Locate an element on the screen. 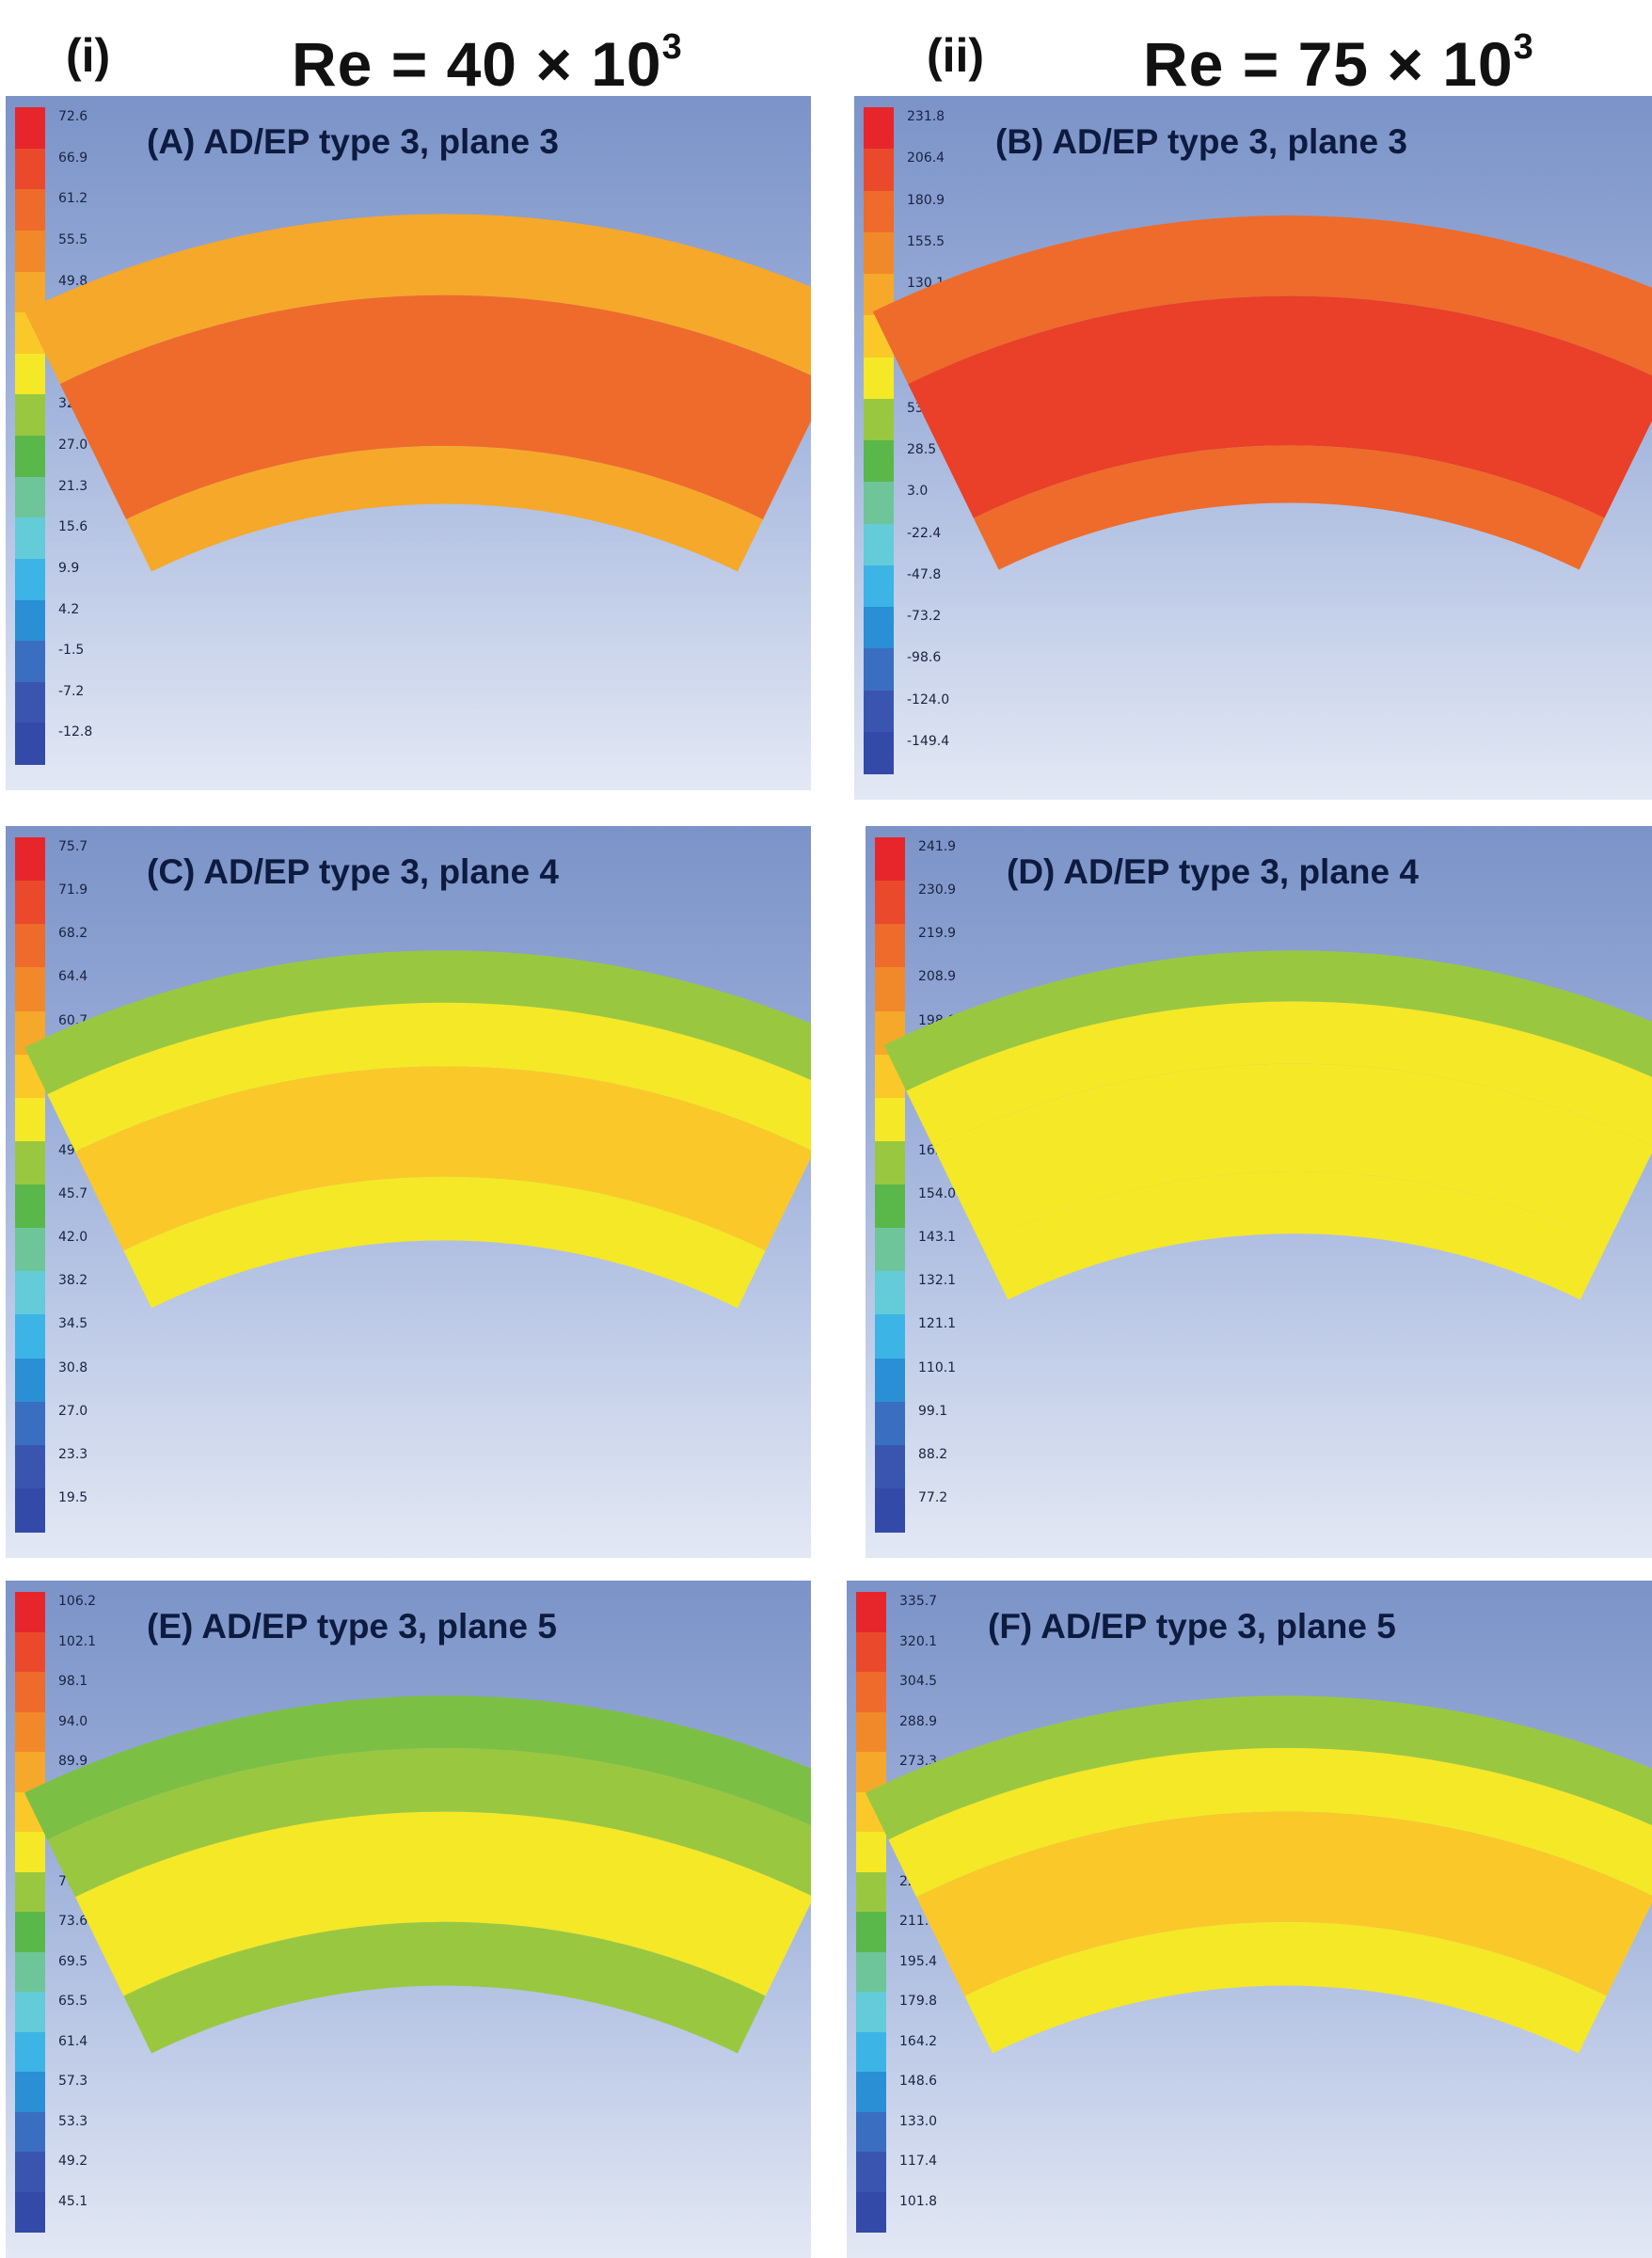 This screenshot has width=1652, height=2258. legend-value-label: 77.2 is located at coordinates (933, 1497).